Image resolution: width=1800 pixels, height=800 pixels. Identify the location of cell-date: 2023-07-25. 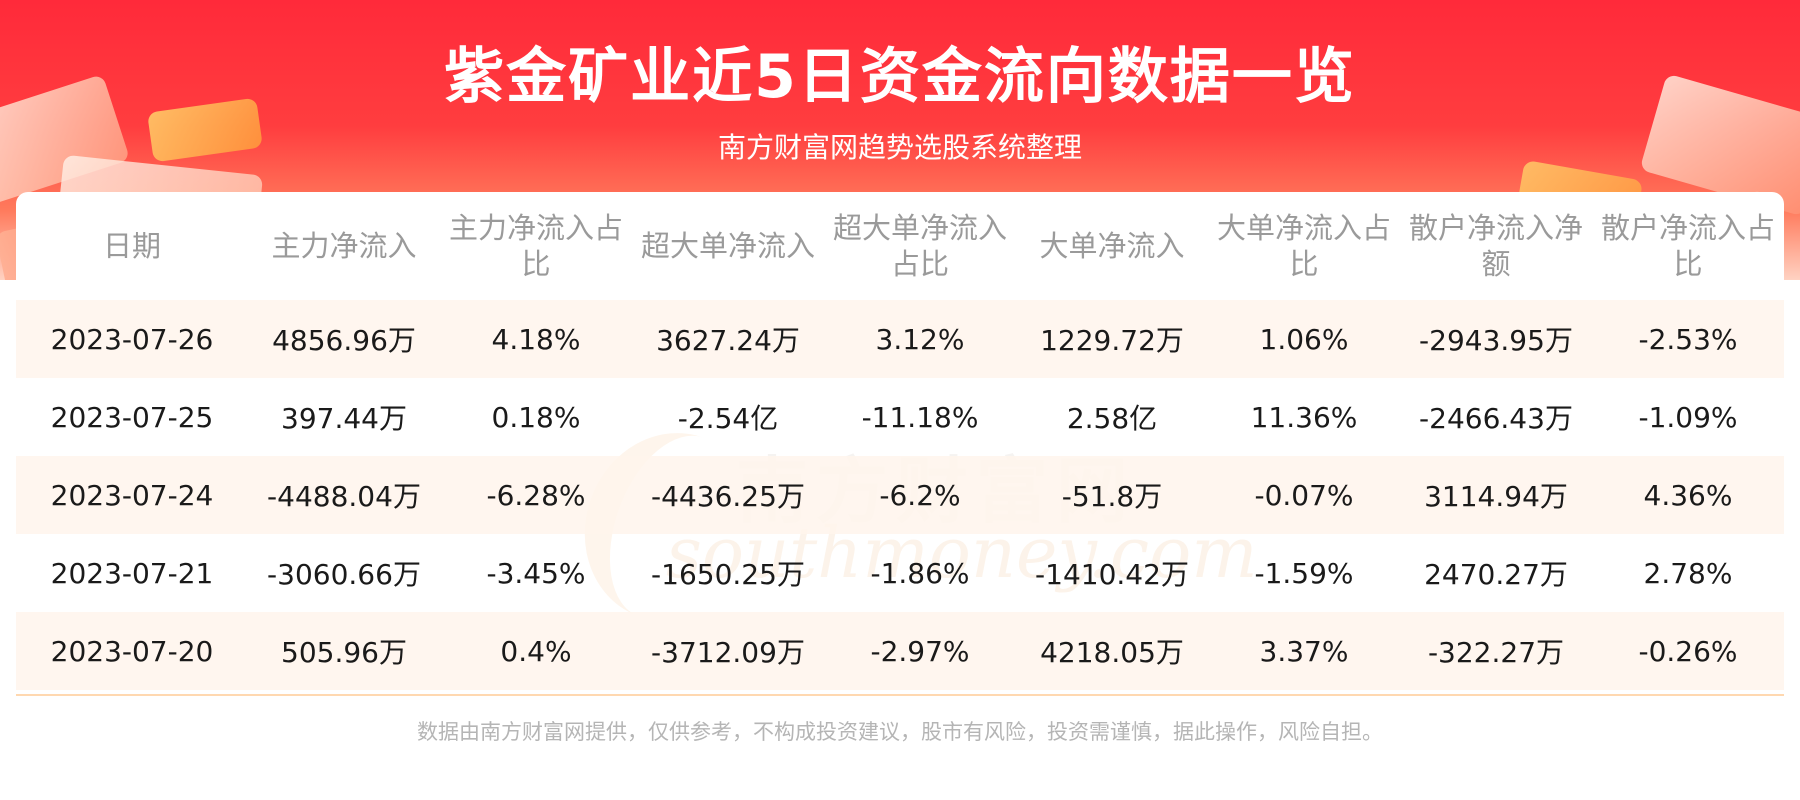
(132, 417).